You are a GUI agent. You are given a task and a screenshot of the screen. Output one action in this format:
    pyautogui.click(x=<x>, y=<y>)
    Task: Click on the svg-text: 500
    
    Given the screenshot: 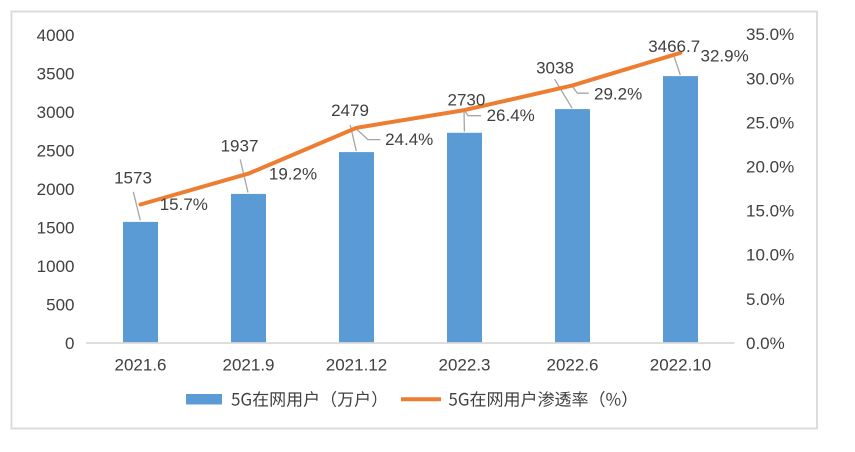 What is the action you would take?
    pyautogui.click(x=60, y=304)
    